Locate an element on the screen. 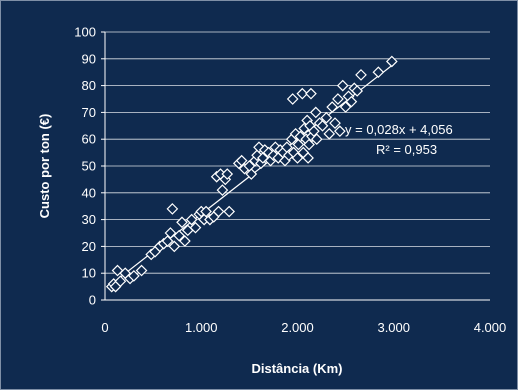 The height and width of the screenshot is (390, 518). y-tick-label: 30 is located at coordinates (89, 219).